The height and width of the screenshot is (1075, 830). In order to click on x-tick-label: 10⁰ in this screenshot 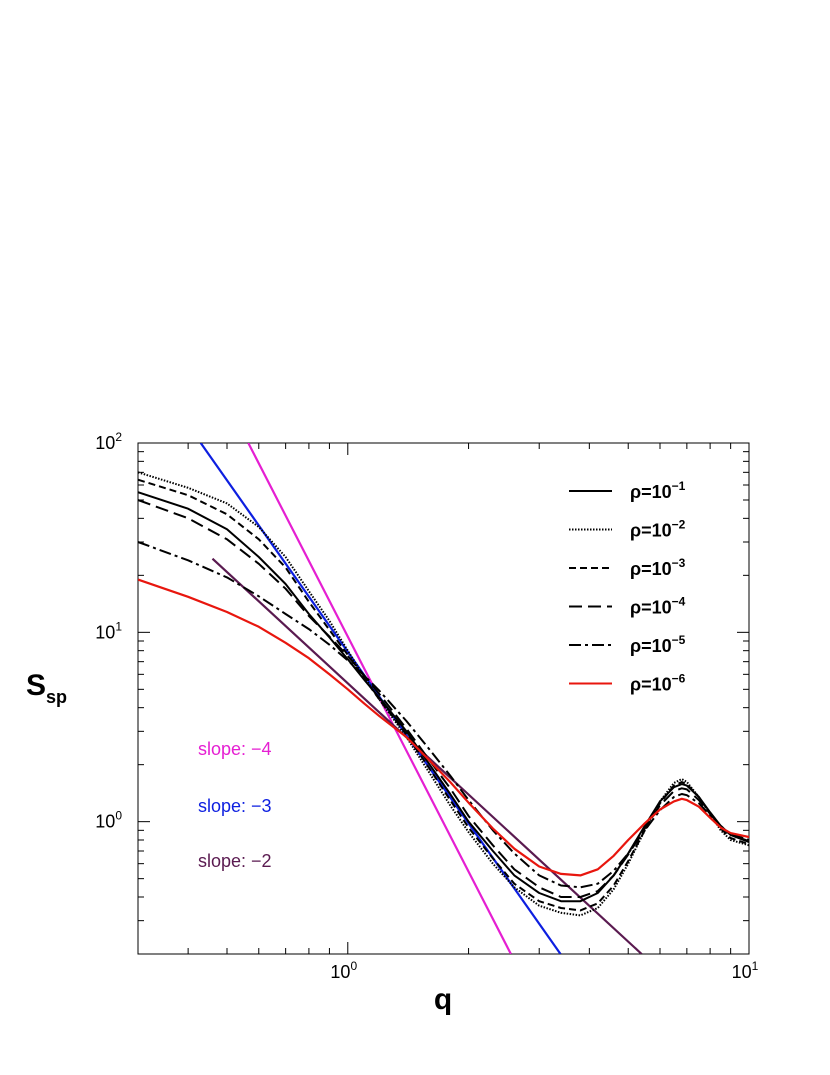, I will do `click(343, 970)`.